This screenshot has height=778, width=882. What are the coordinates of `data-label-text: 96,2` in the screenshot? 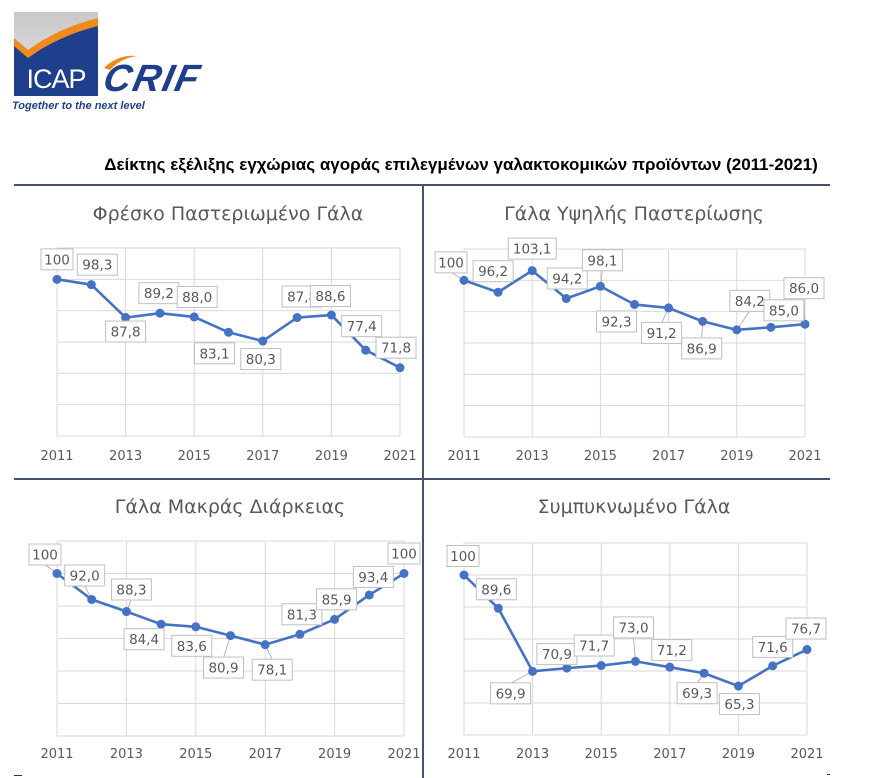 It's located at (493, 272).